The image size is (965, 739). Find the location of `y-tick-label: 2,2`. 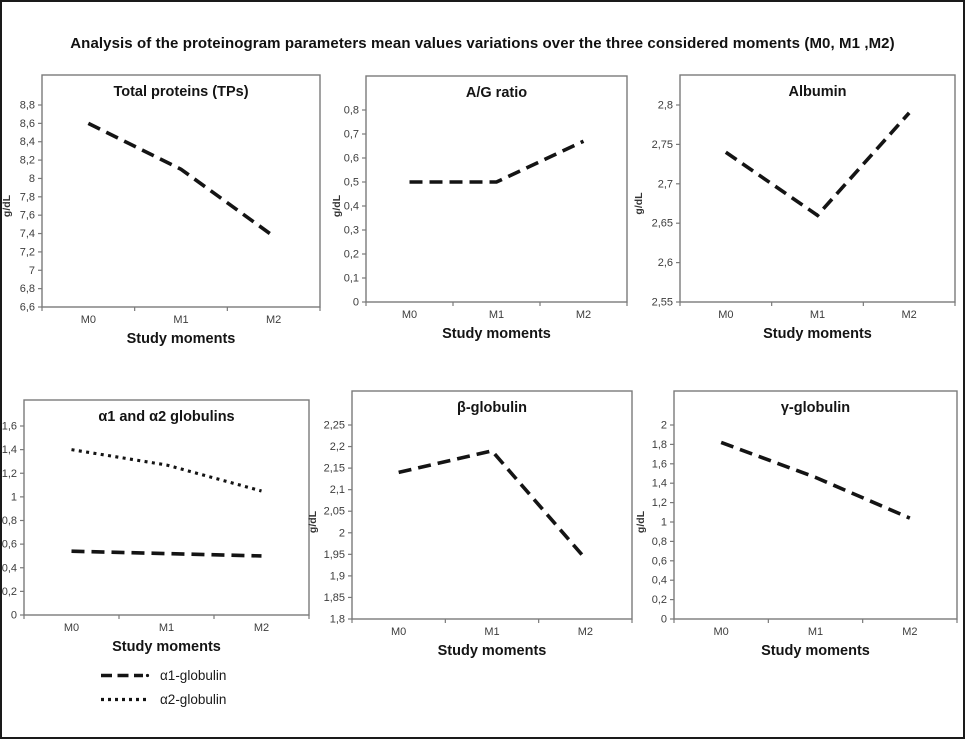

y-tick-label: 2,2 is located at coordinates (337, 447).